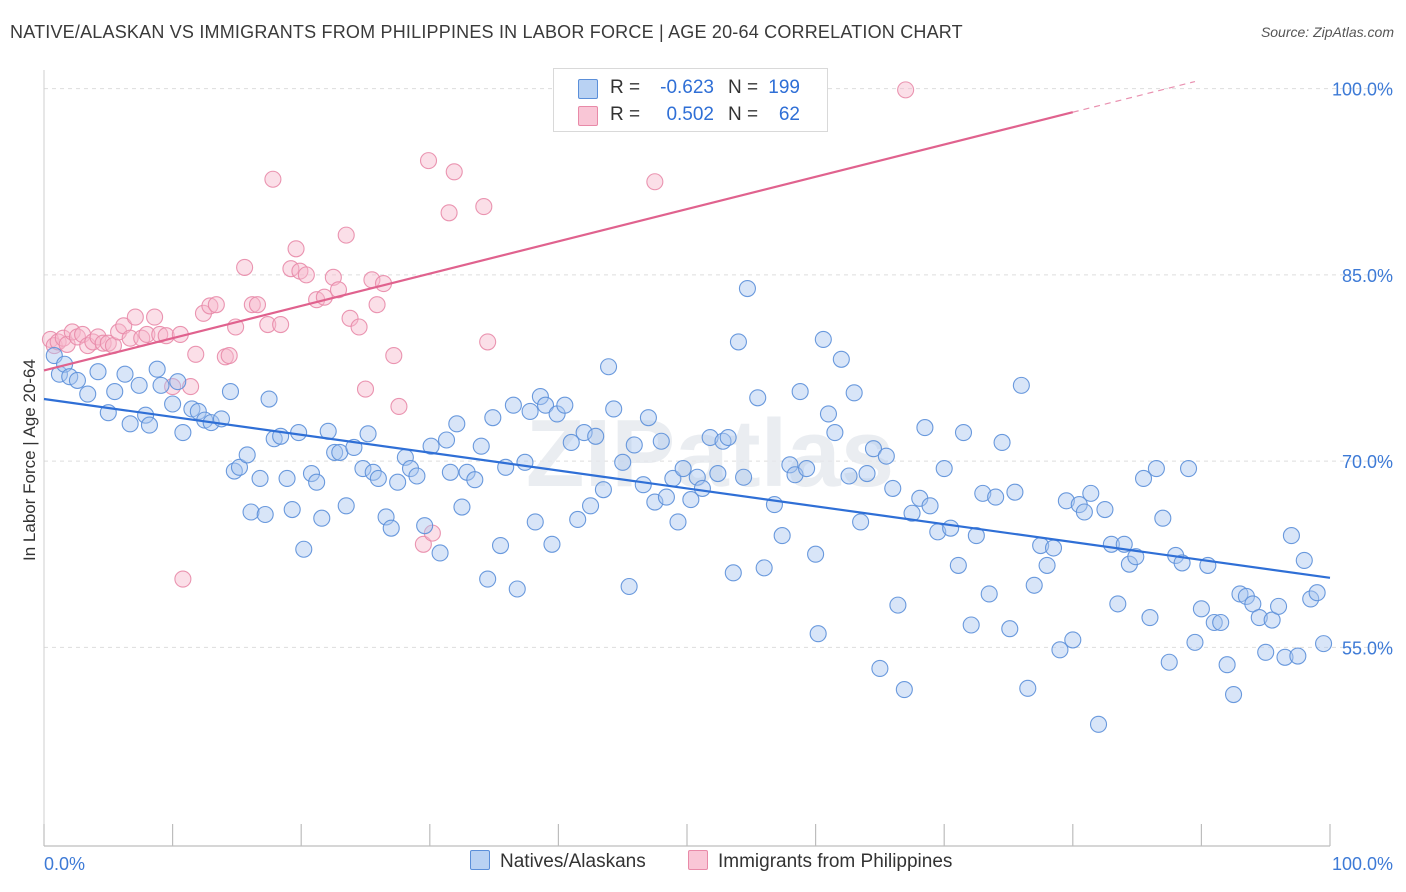 The height and width of the screenshot is (892, 1406). What do you see at coordinates (573, 861) in the screenshot?
I see `bottom-legend-label: Natives/Alaskans` at bounding box center [573, 861].